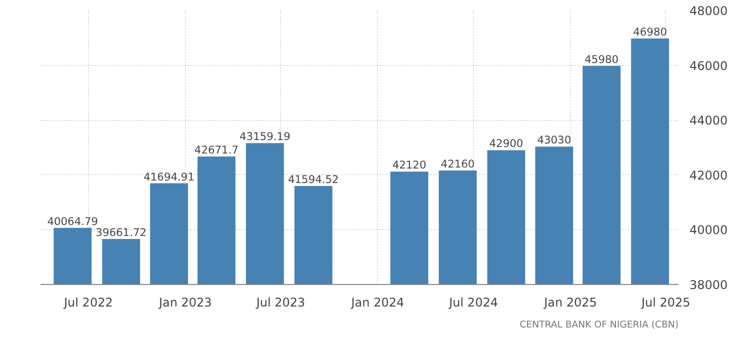  What do you see at coordinates (88, 303) in the screenshot?
I see `x-tick-label: Jul 2022` at bounding box center [88, 303].